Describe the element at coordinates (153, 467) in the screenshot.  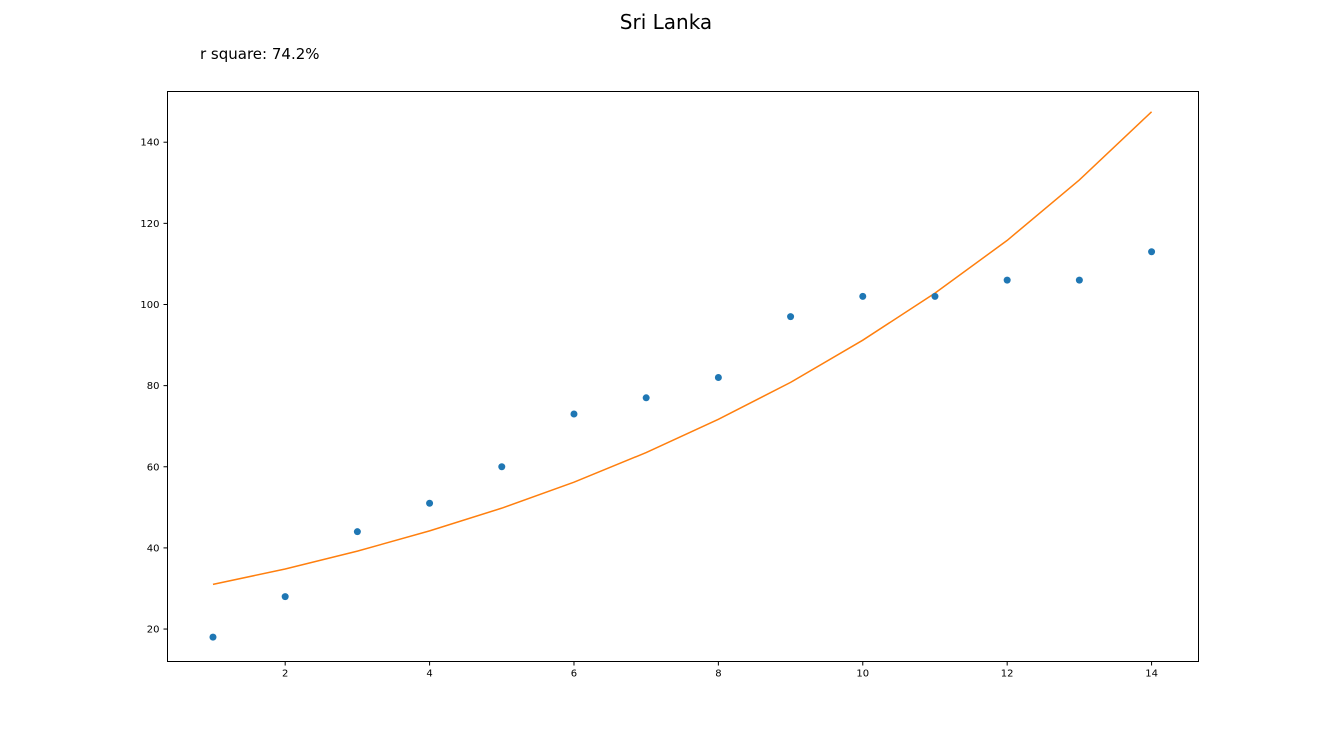
I see `y-tick-label: 60` at that location.